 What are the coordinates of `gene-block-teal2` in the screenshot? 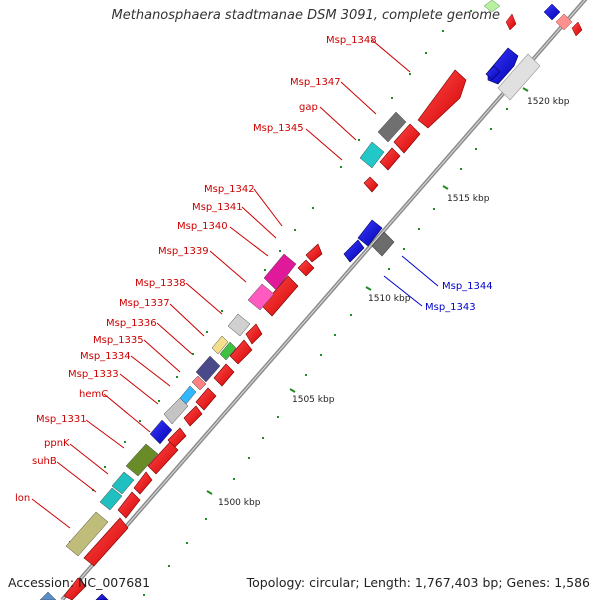 It's located at (111, 499).